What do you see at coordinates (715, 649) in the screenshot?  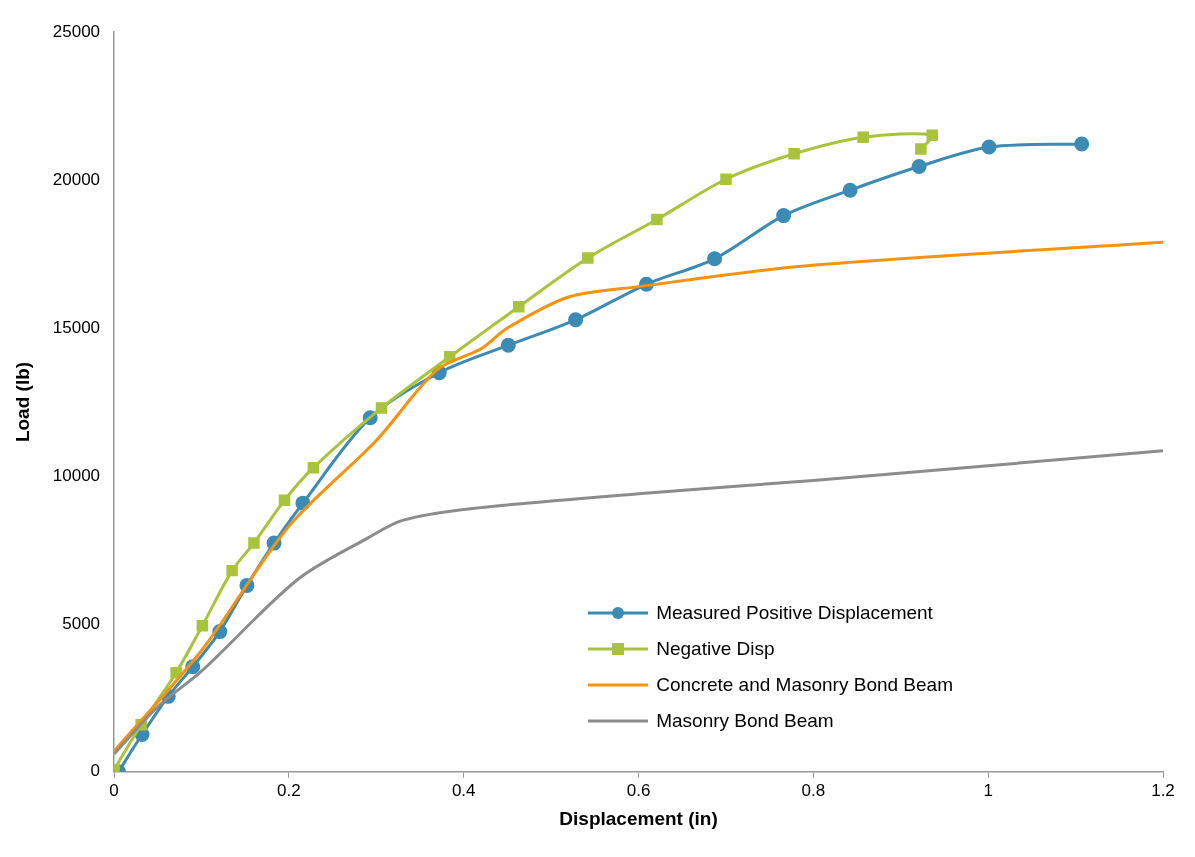 I see `legend-label: Negative Disp` at bounding box center [715, 649].